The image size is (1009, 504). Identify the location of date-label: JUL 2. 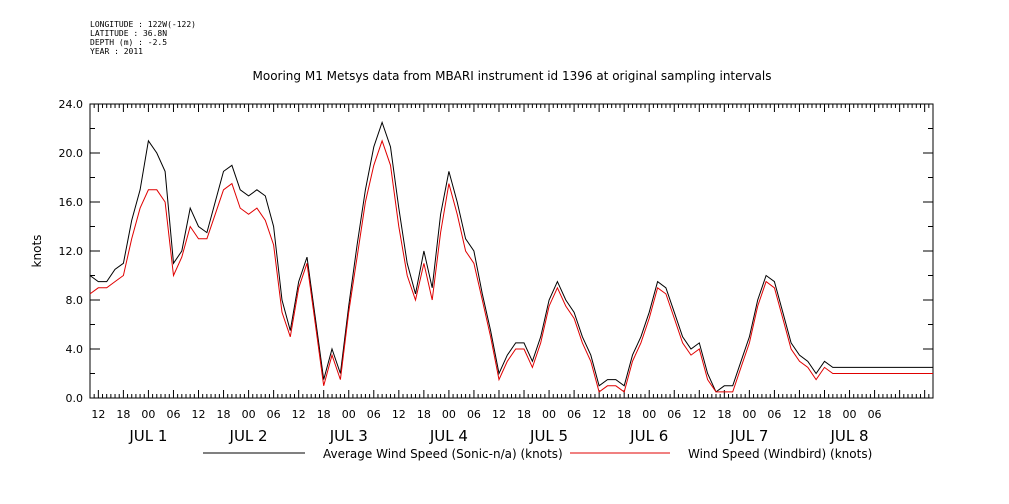
(248, 436).